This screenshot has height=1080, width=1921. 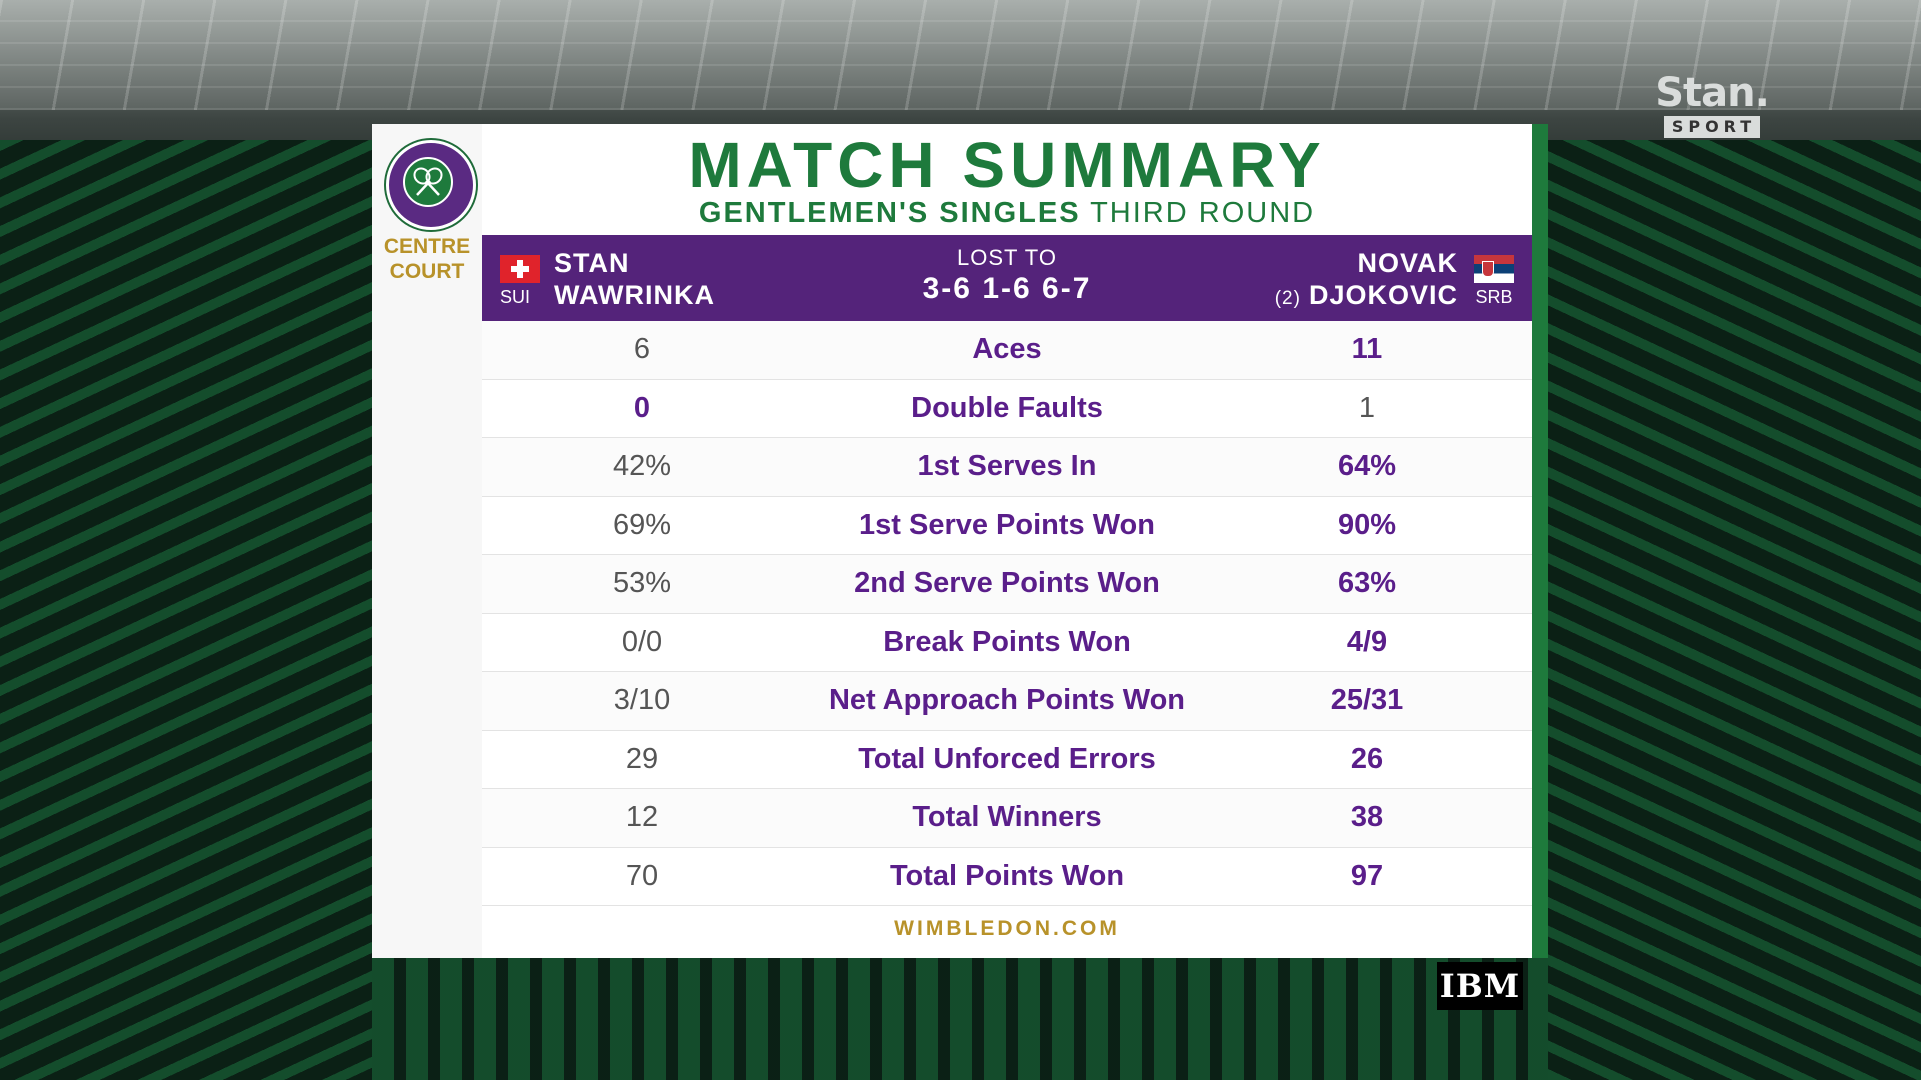 I want to click on footer-url: WIMBLEDON.COM, so click(x=1007, y=928).